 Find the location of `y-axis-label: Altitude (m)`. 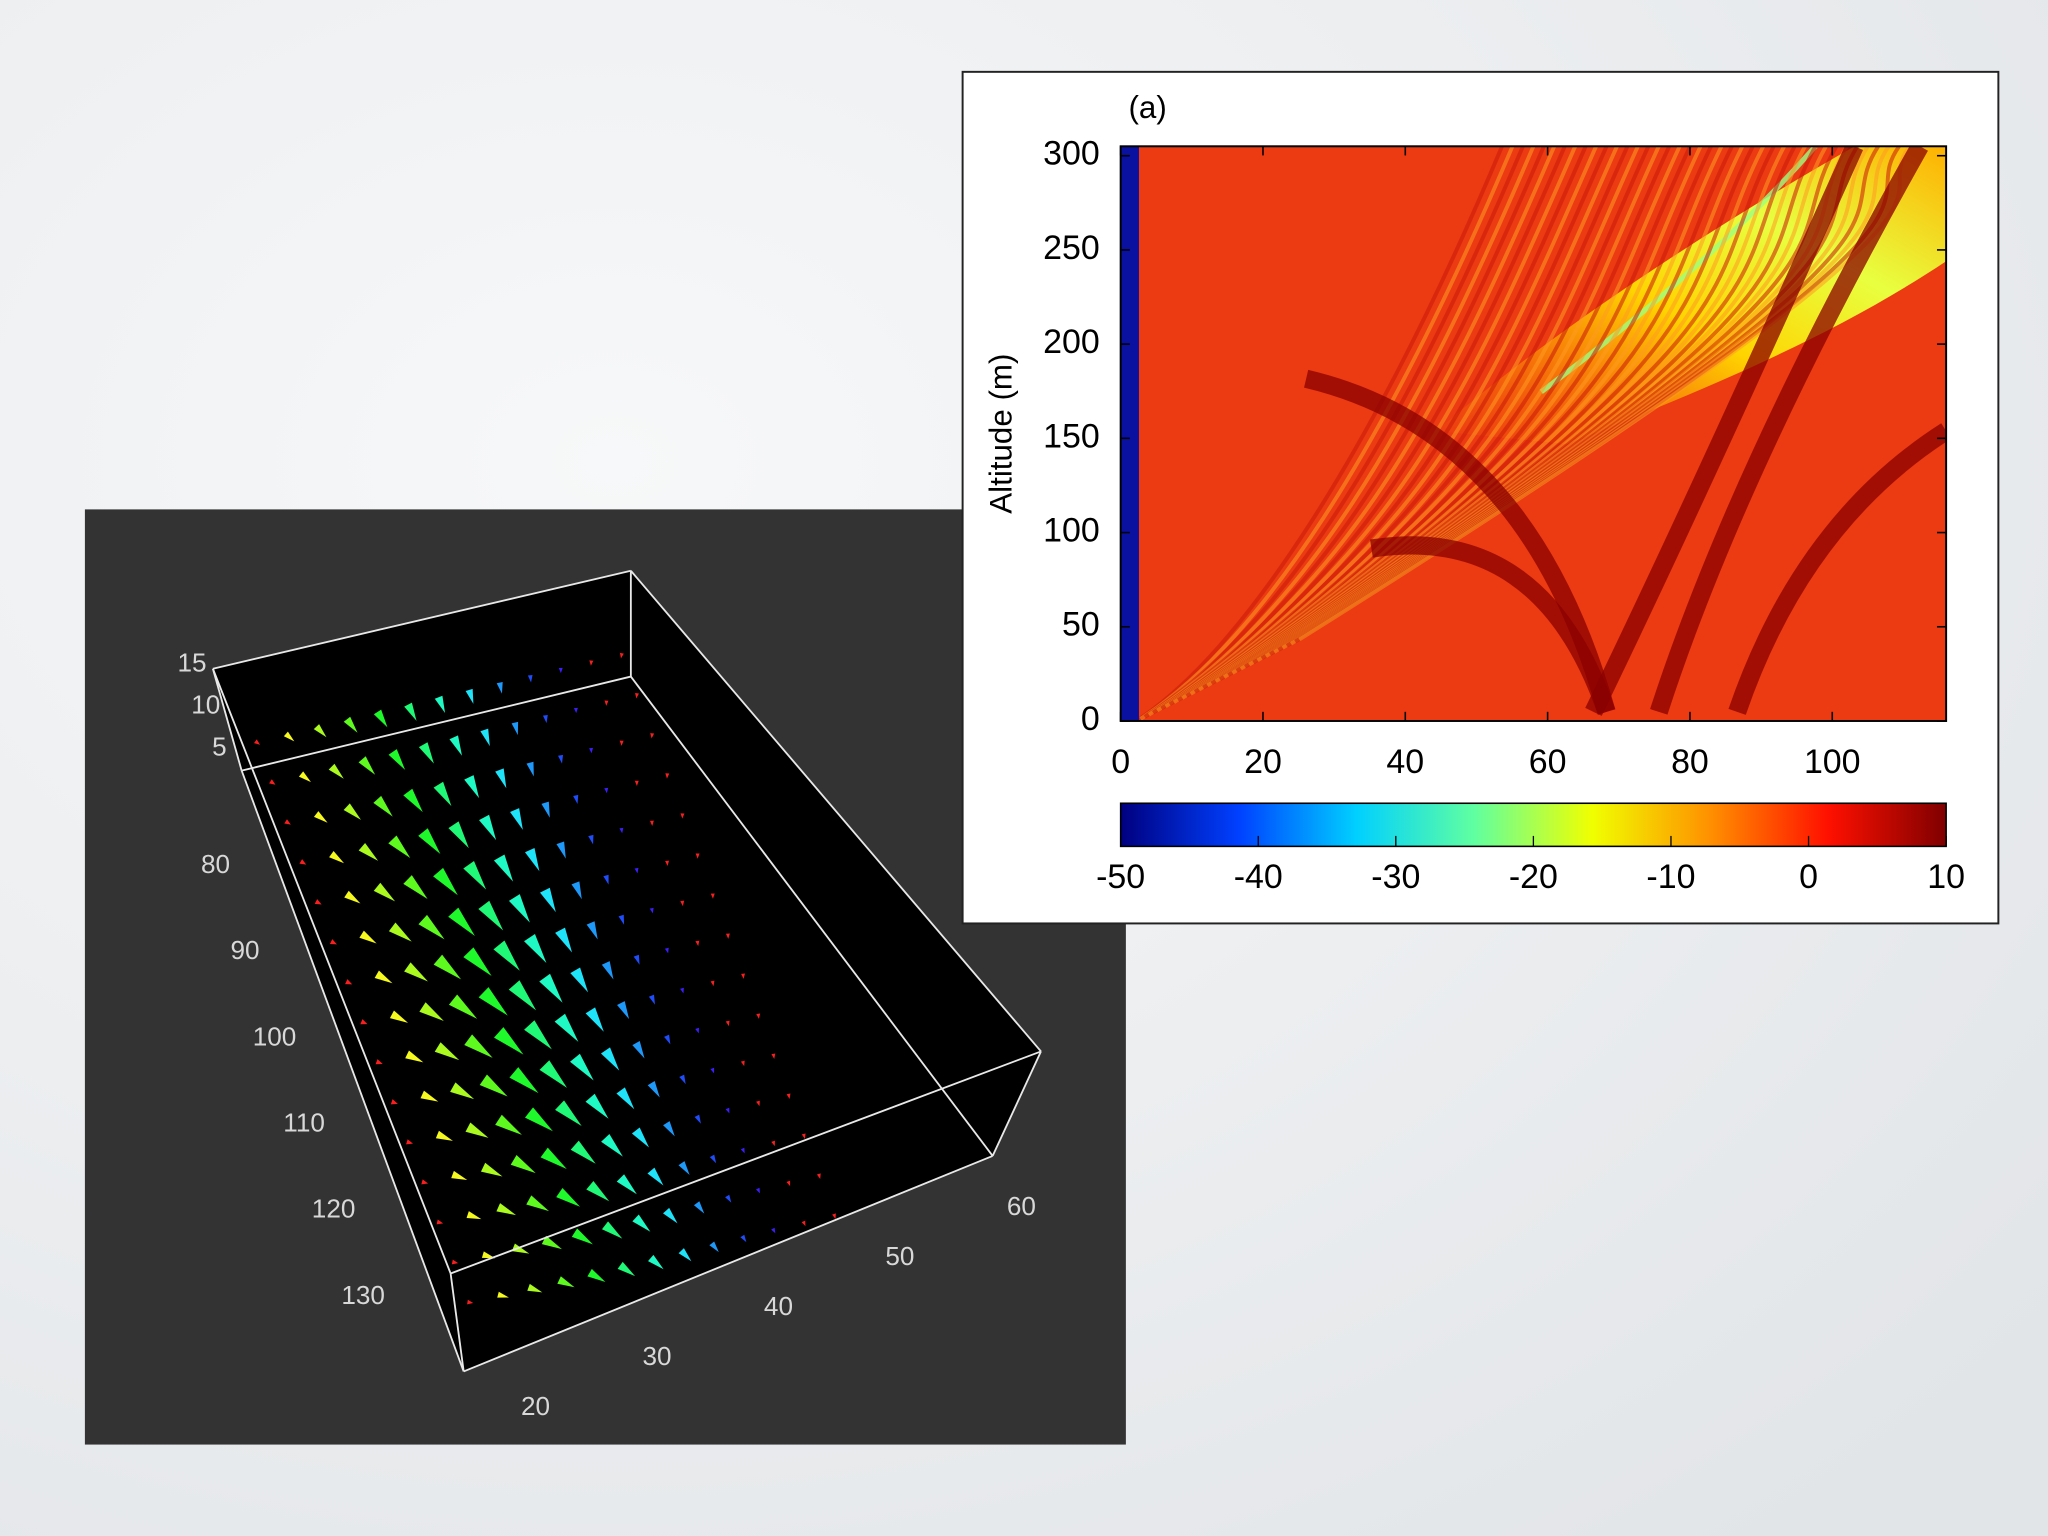

y-axis-label: Altitude (m) is located at coordinates (1000, 434).